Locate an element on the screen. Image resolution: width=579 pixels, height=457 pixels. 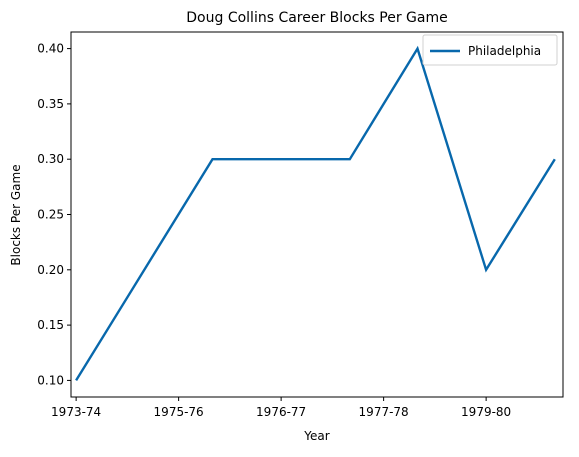
x-axis: 1973-74 1975-76 1976-77 1977-78 1979-80 is located at coordinates (281, 408).